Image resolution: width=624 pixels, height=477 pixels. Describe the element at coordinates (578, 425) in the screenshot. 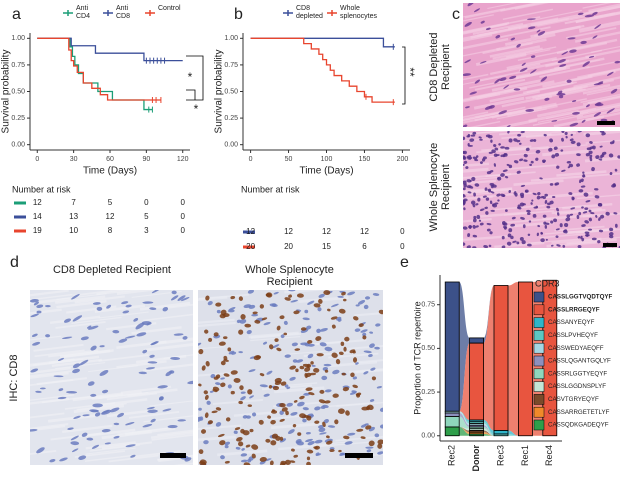

I see `legend-label: CASSQDKGADEQYF` at that location.